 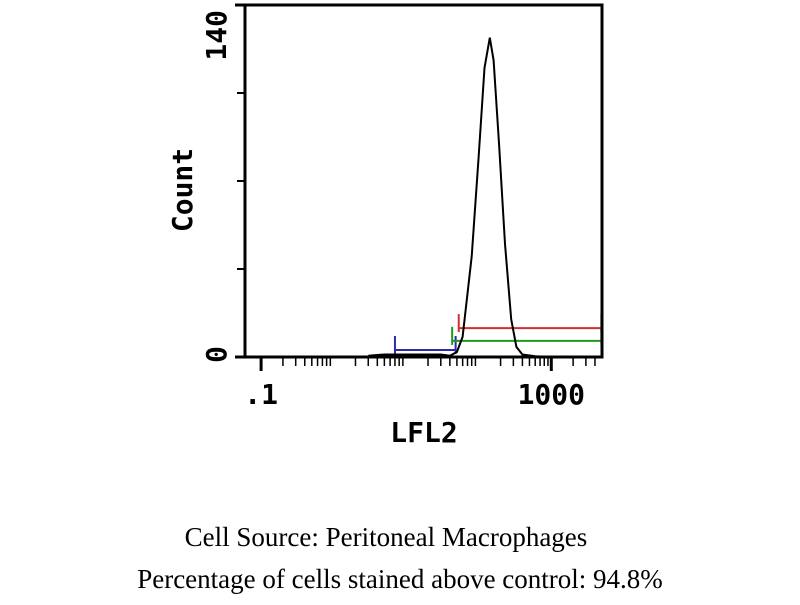 I want to click on y-tick-label: 140, so click(x=216, y=35).